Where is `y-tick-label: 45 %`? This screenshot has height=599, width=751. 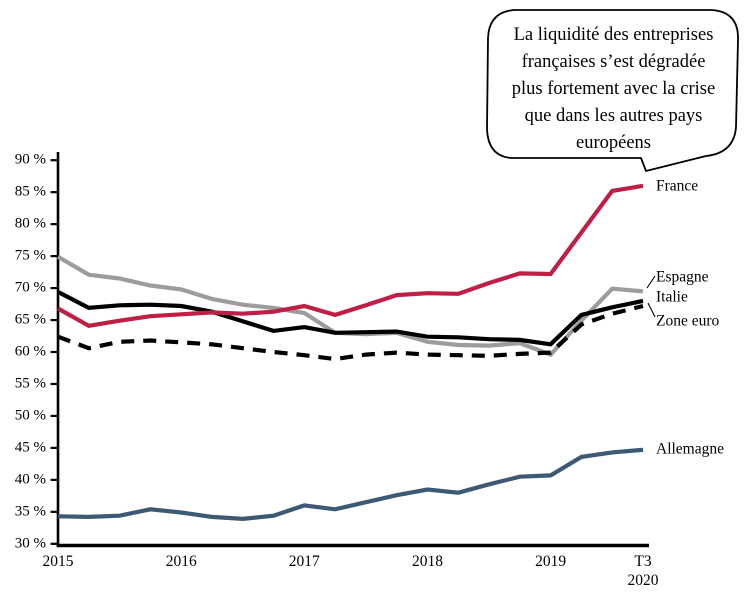 y-tick-label: 45 % is located at coordinates (30, 447).